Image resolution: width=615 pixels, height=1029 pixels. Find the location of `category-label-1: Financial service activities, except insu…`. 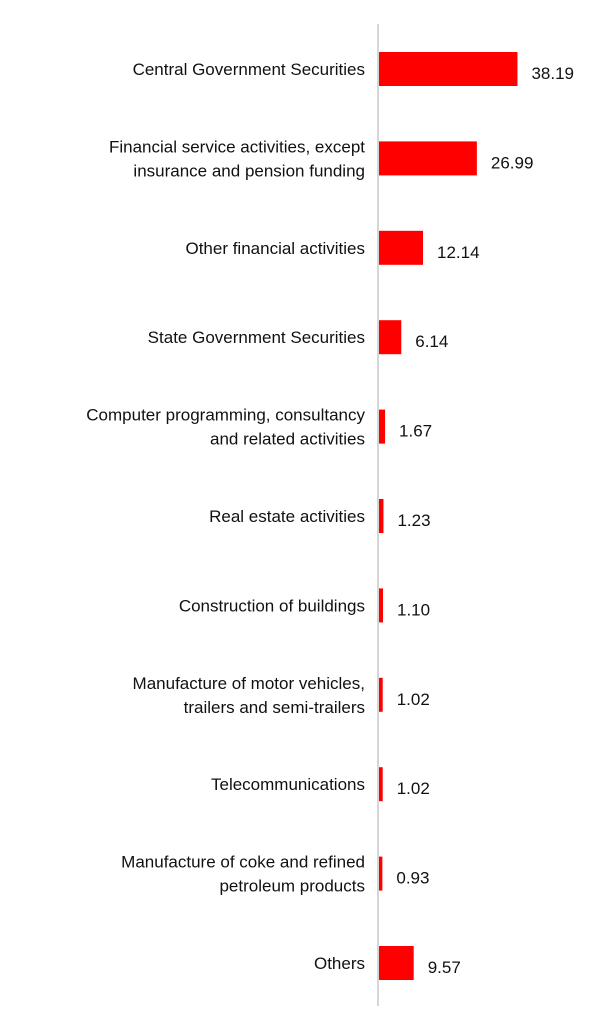

category-label-1: Financial service activities, except insu… is located at coordinates (237, 158).